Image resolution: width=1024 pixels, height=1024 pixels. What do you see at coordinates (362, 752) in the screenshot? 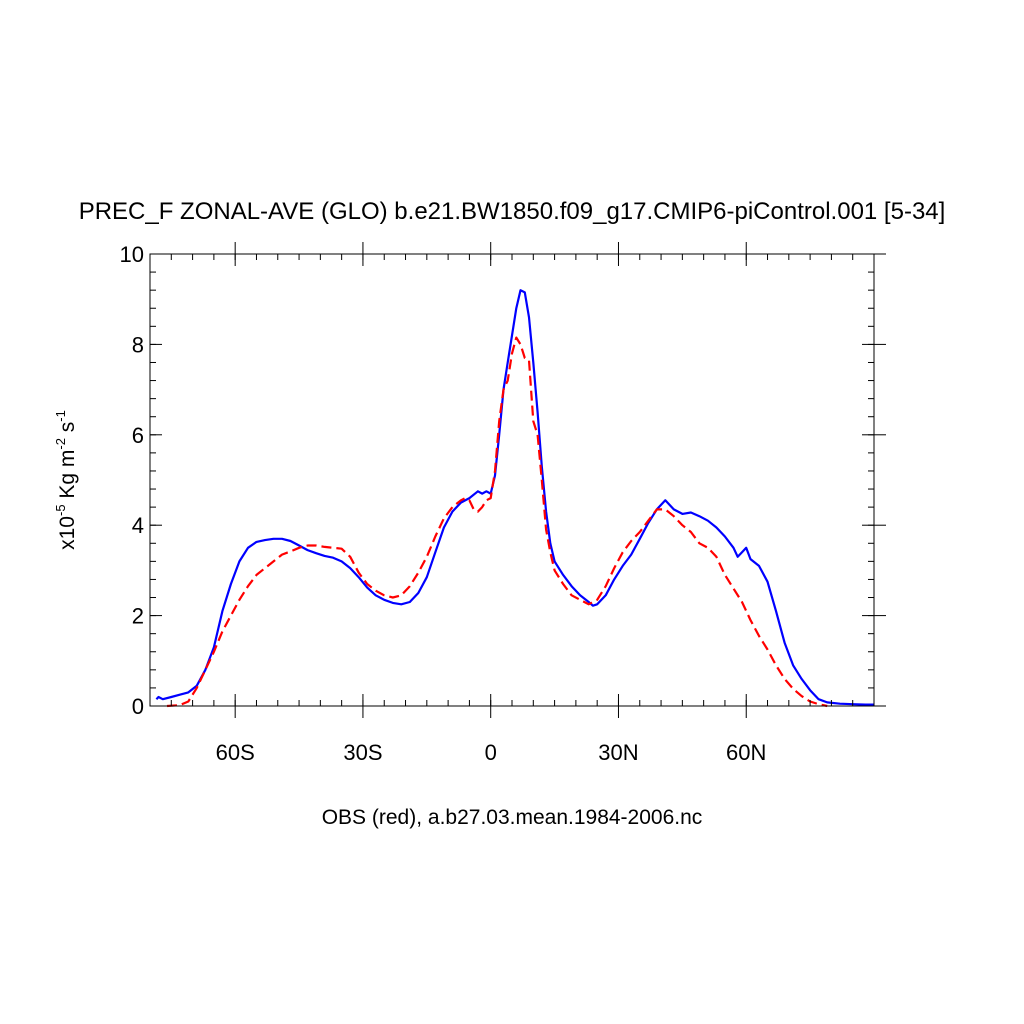
I see `x-tick-label: 30S` at bounding box center [362, 752].